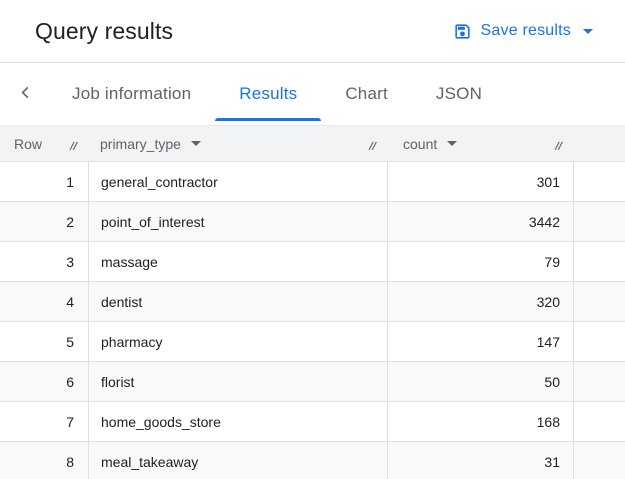  I want to click on tab-label: Results, so click(268, 93).